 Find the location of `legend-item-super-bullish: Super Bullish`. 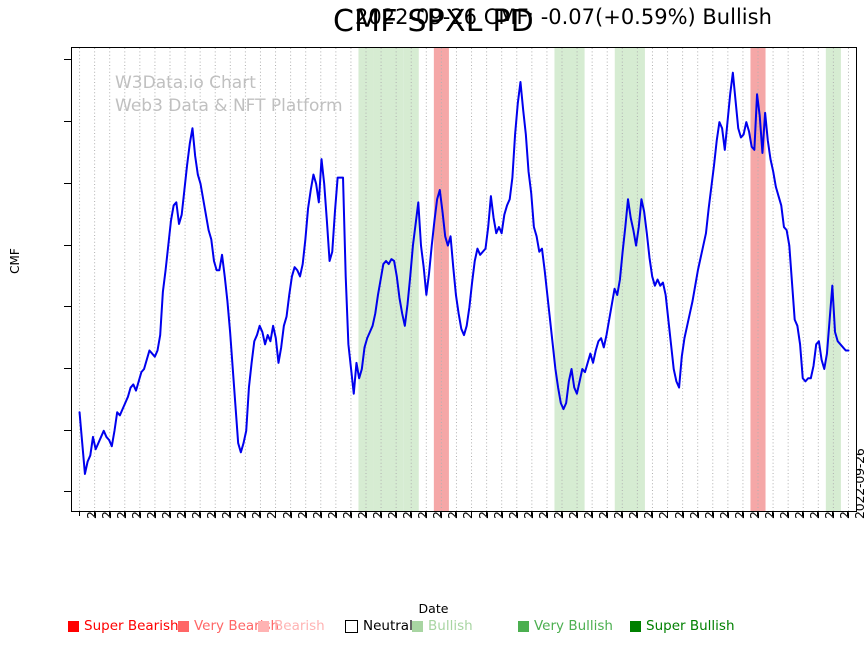

legend-item-super-bullish: Super Bullish is located at coordinates (682, 626).